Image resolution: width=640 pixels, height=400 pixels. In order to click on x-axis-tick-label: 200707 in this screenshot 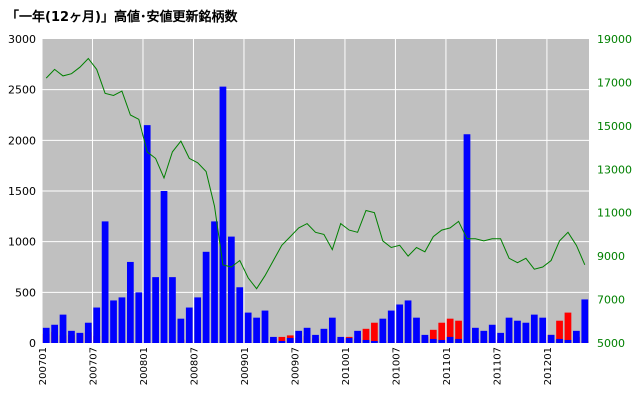, I will do `click(93, 366)`.